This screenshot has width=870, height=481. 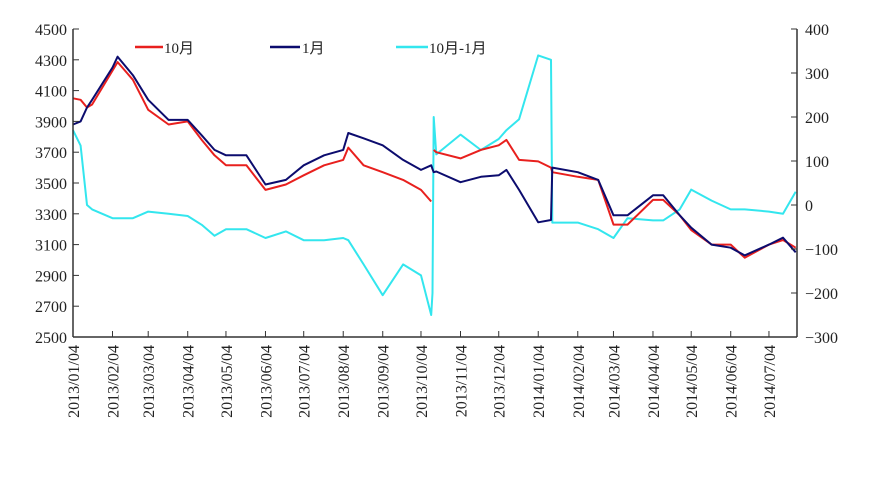 I want to click on y2-tick-label: −300, so click(x=821, y=338).